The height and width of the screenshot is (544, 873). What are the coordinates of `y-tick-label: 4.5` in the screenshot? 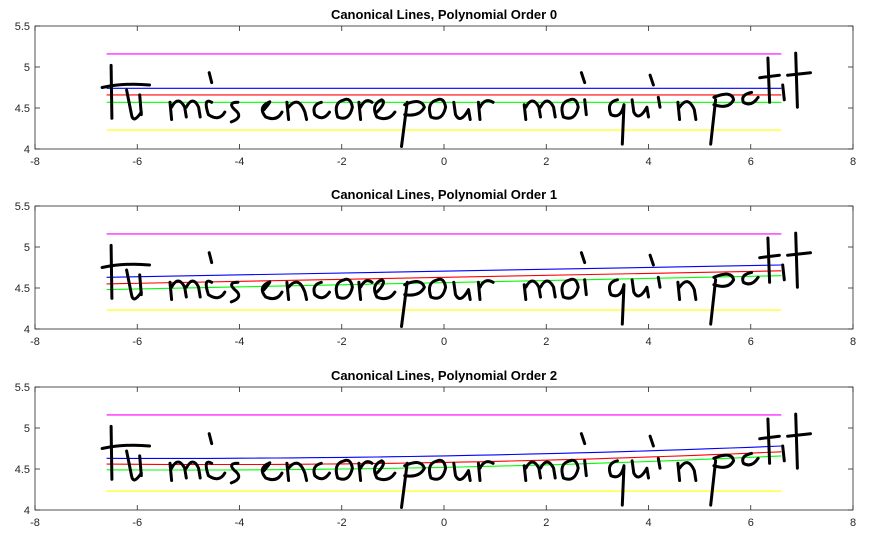 It's located at (22, 289).